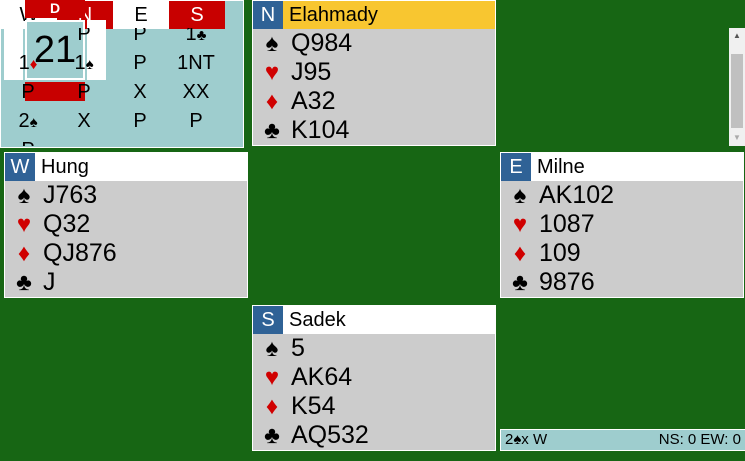 The image size is (745, 461). Describe the element at coordinates (55, 91) in the screenshot. I see `vulnerability-south` at that location.